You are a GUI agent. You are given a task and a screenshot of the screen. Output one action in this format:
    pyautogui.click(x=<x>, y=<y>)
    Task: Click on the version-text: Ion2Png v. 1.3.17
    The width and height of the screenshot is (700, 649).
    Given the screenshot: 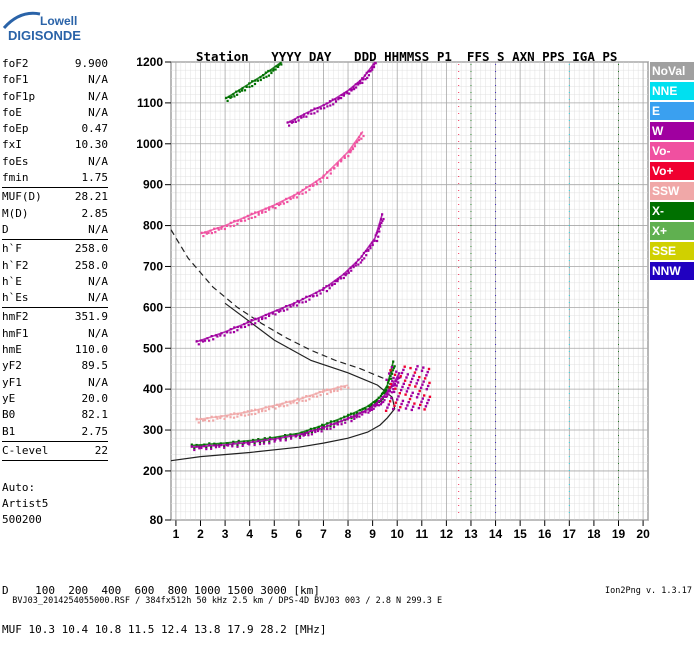 What is the action you would take?
    pyautogui.click(x=648, y=591)
    